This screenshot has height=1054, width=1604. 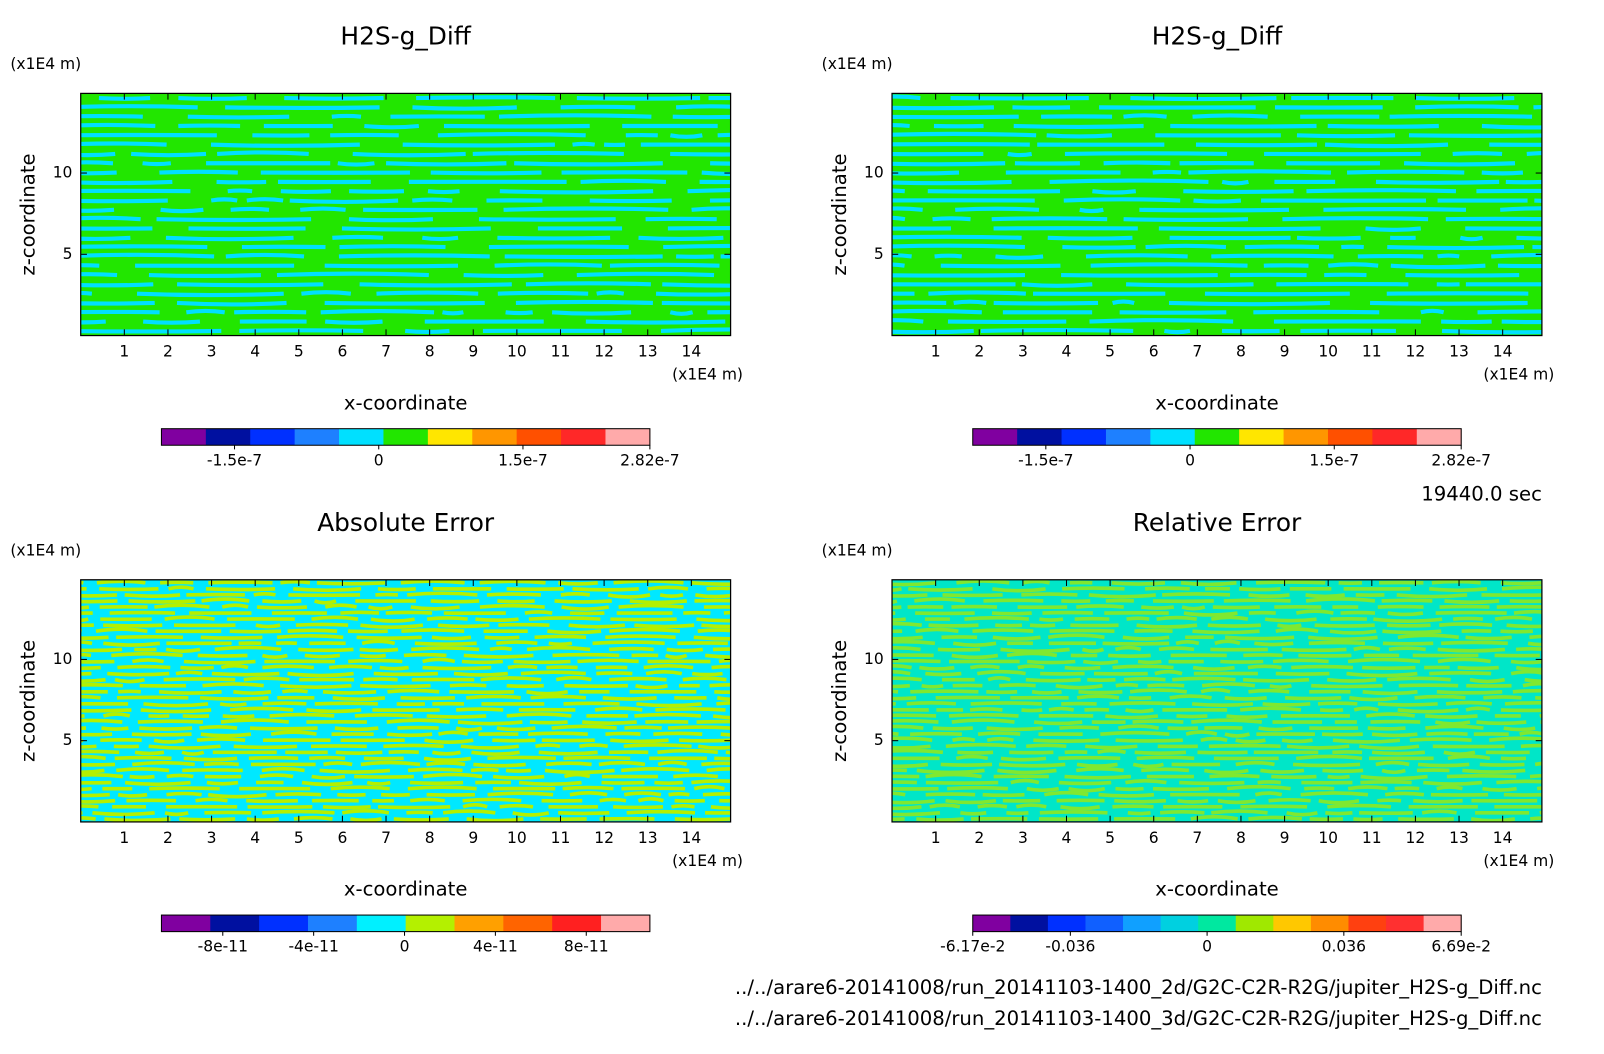 What do you see at coordinates (313, 947) in the screenshot?
I see `colorbar-tick-label: -4e-11` at bounding box center [313, 947].